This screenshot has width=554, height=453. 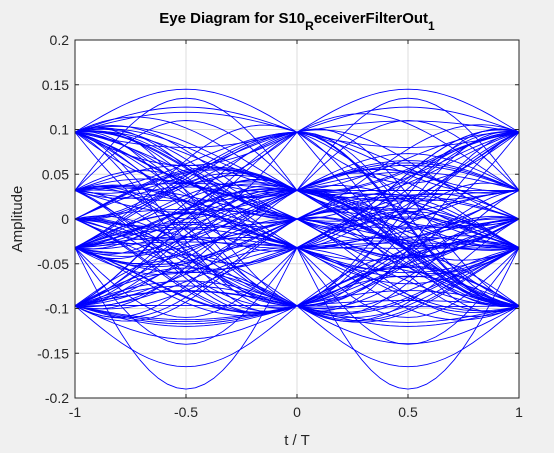 I want to click on x-tick-labels: -1 -0.5 0 0.5 1, so click(x=296, y=412).